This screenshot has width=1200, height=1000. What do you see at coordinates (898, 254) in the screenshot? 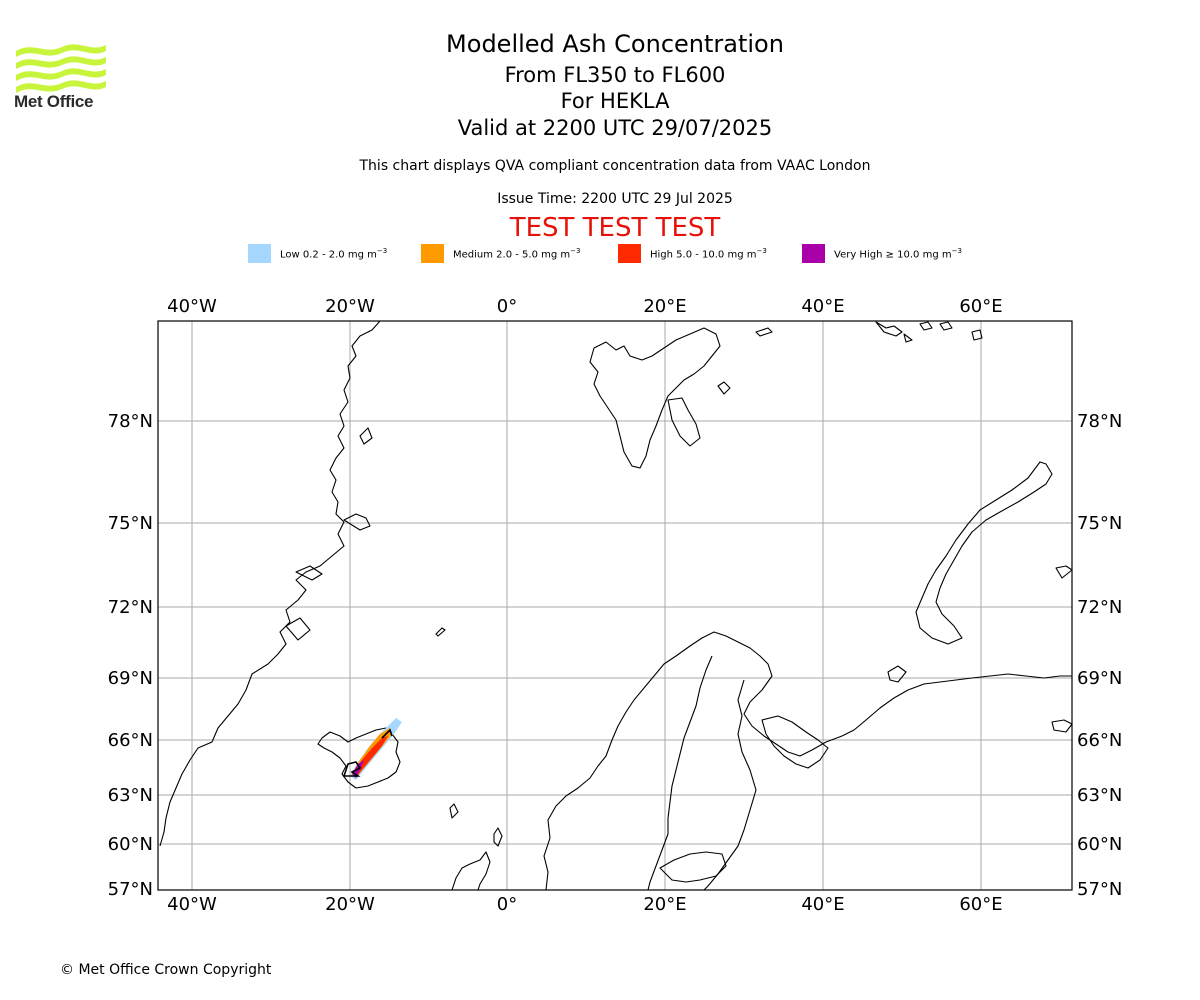
I see `legend-label-very-high: Very High ≥ 10.0 mg m−3` at bounding box center [898, 254].